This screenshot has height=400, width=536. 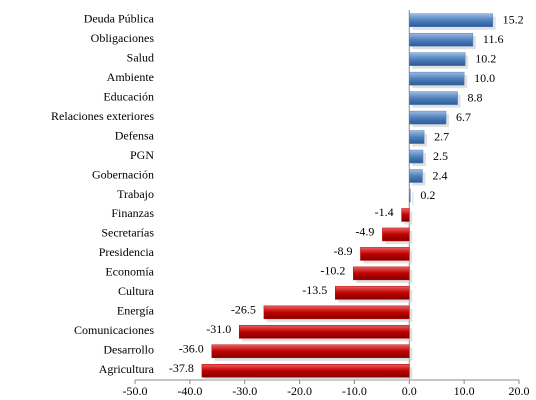 What do you see at coordinates (384, 212) in the screenshot?
I see `data-label: -1.4` at bounding box center [384, 212].